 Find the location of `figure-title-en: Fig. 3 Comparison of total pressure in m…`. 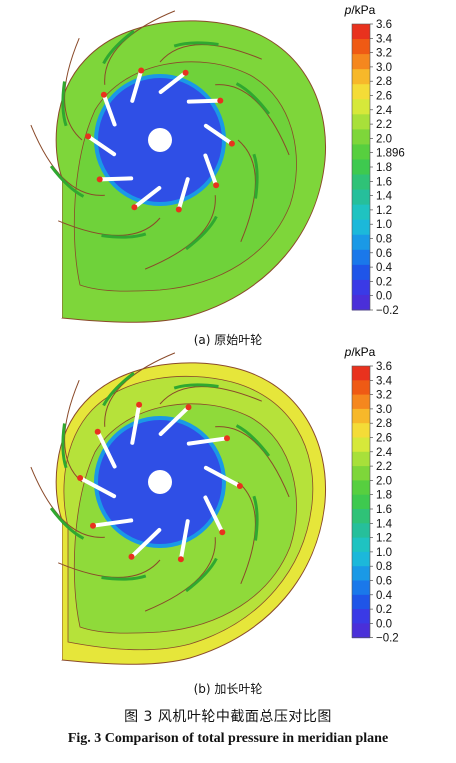

figure-title-en: Fig. 3 Comparison of total pressure in m… is located at coordinates (228, 738).